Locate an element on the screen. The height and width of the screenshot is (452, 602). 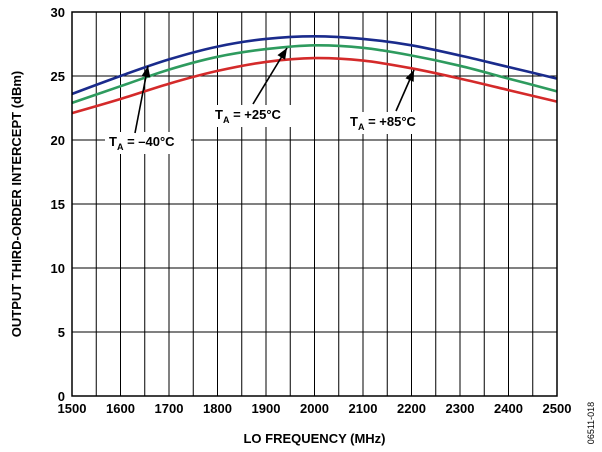
y-axis-title: OUTPUT THIRD-ORDER INTERCEPT (dBm) is located at coordinates (16, 204).